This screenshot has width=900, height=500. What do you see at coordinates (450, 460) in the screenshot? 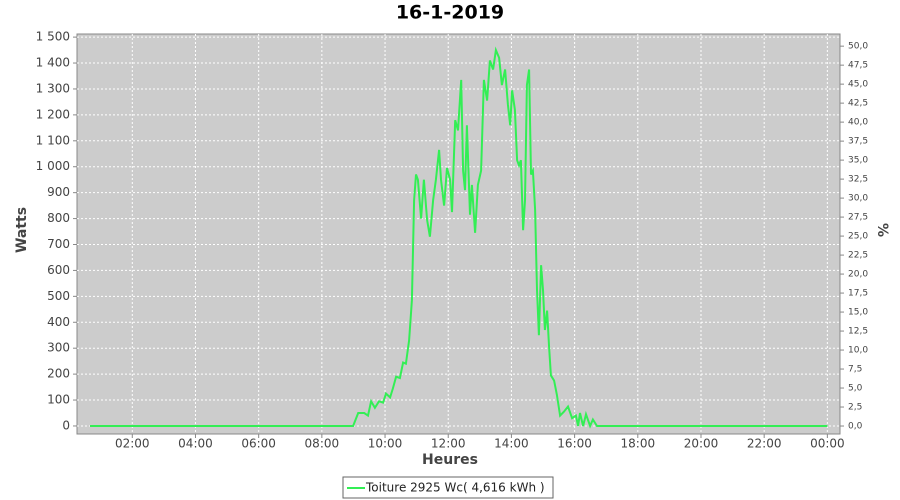
I see `x-axis-label: Heures` at bounding box center [450, 460].